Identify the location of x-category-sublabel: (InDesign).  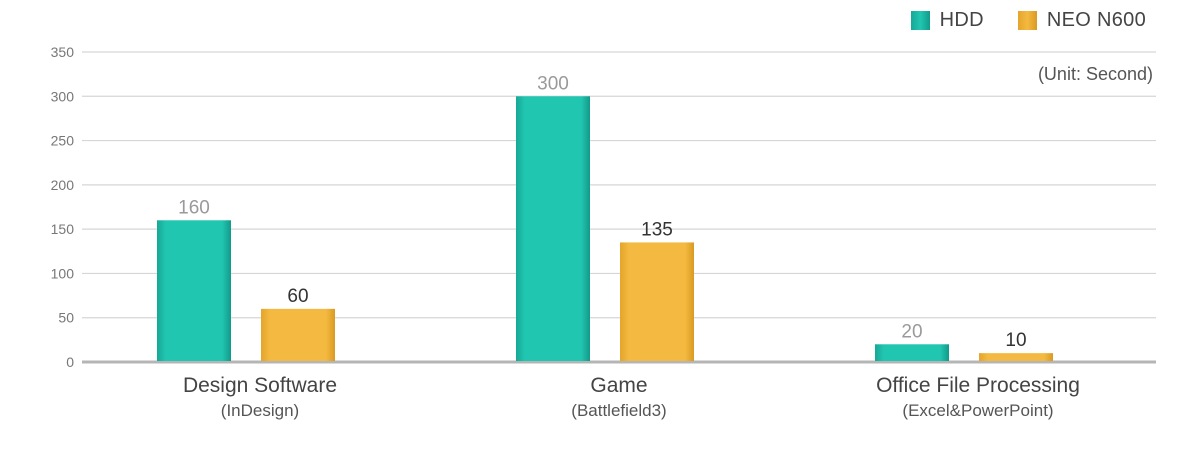
(260, 410).